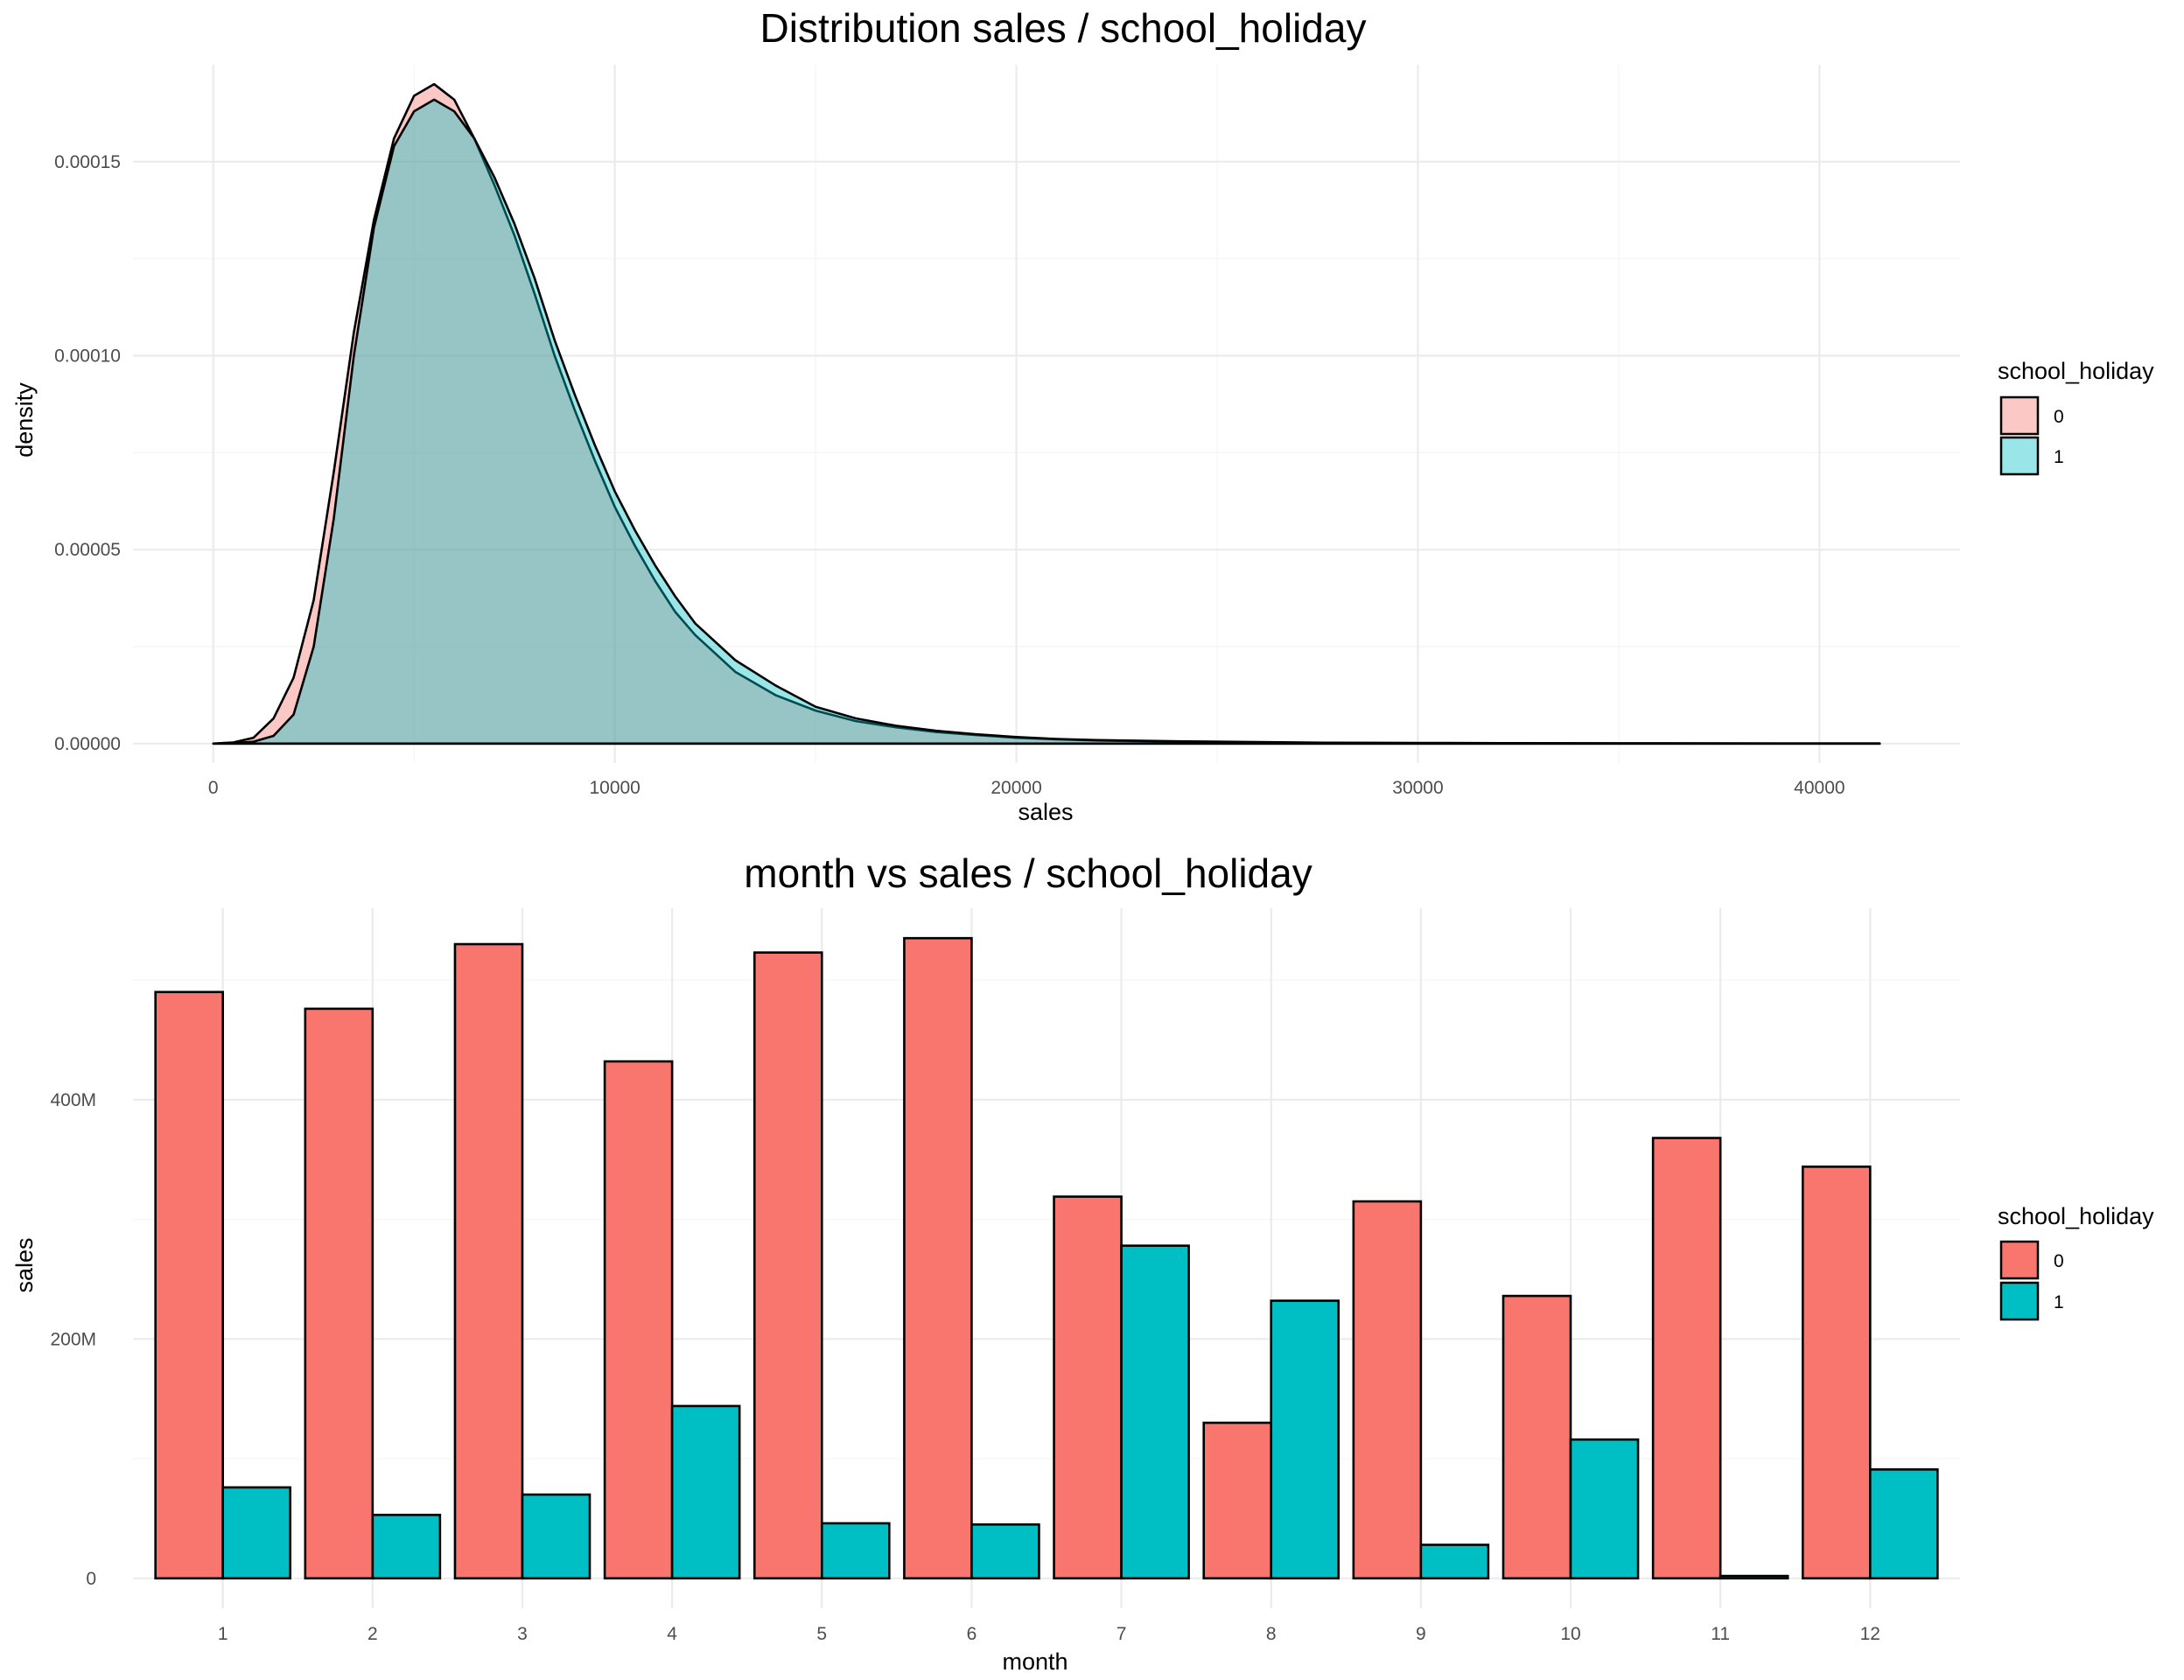 This screenshot has width=2184, height=1680. I want to click on density-x-tick-label: 40000, so click(1819, 788).